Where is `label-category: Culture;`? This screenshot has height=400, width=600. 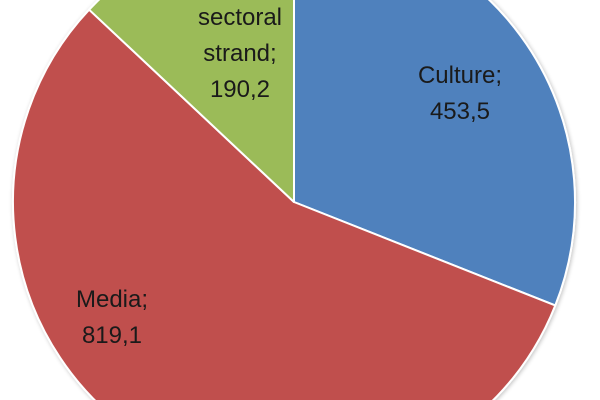 label-category: Culture; is located at coordinates (460, 75).